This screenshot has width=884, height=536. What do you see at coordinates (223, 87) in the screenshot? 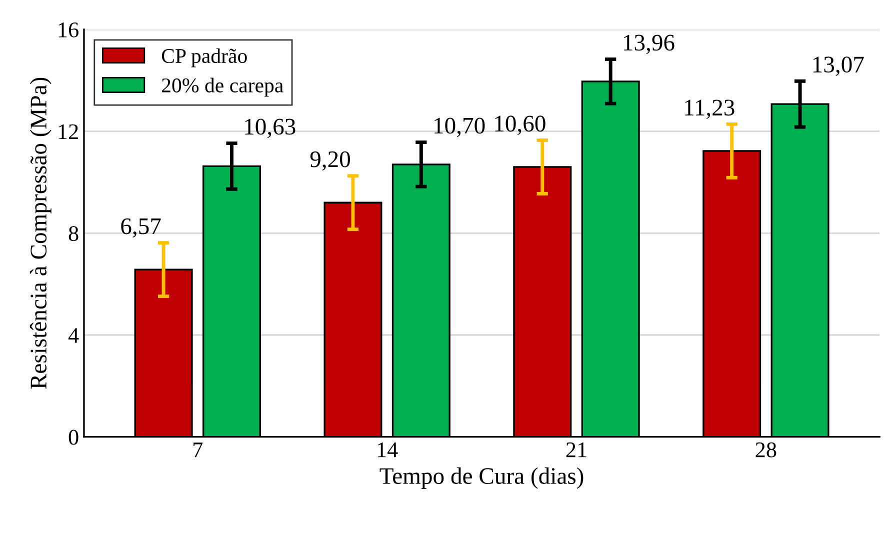
I see `legend-label: 20% de carepa` at bounding box center [223, 87].